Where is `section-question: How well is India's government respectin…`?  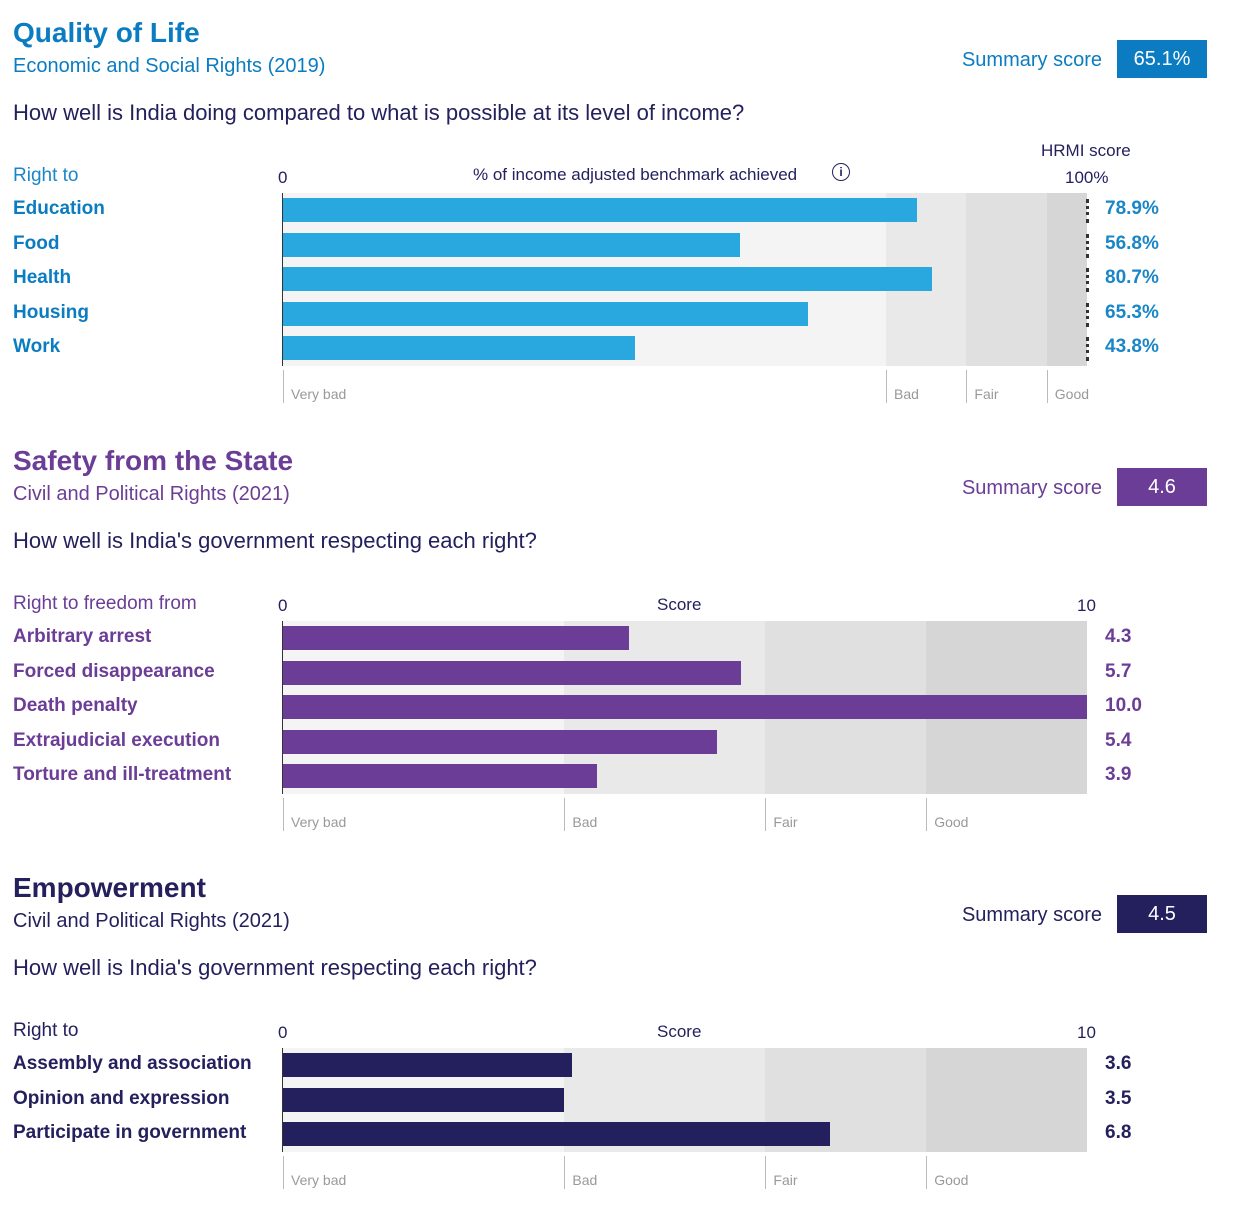 section-question: How well is India's government respectin… is located at coordinates (275, 967).